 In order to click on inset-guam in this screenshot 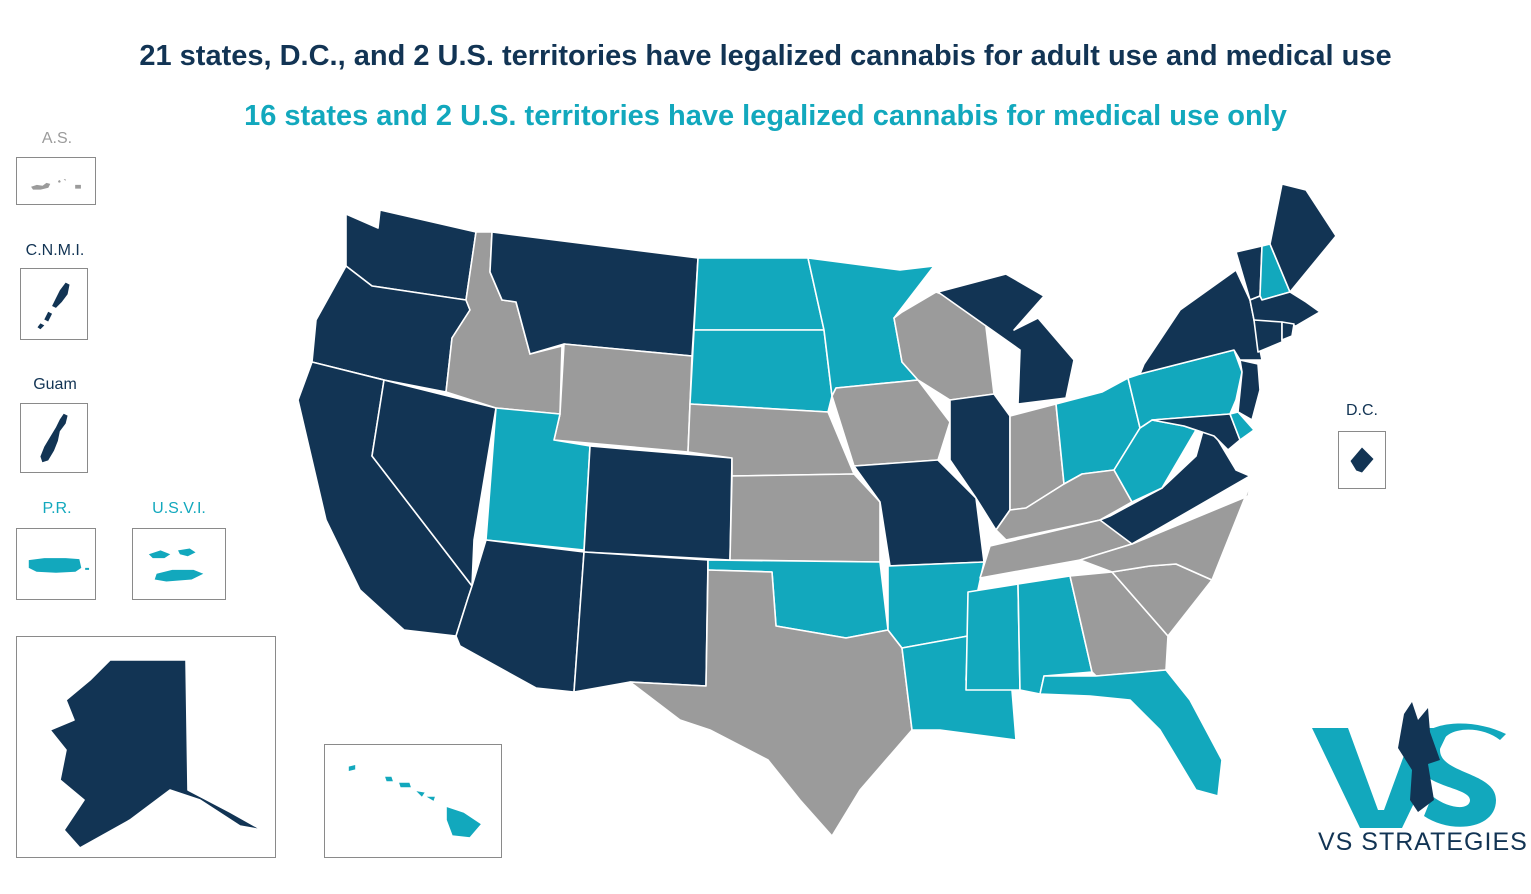, I will do `click(54, 438)`.